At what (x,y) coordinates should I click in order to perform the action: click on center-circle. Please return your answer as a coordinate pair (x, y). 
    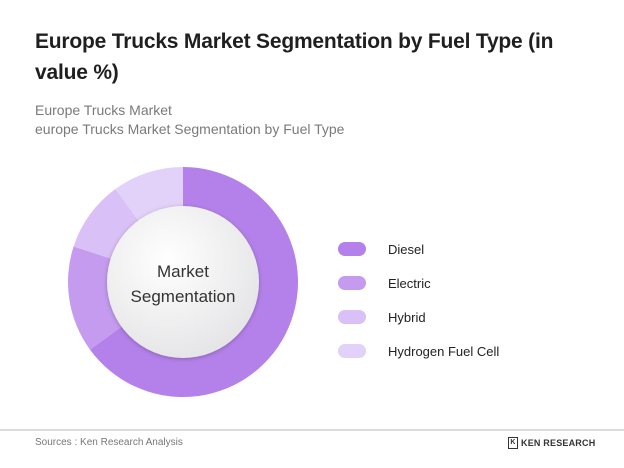
    Looking at the image, I should click on (183, 282).